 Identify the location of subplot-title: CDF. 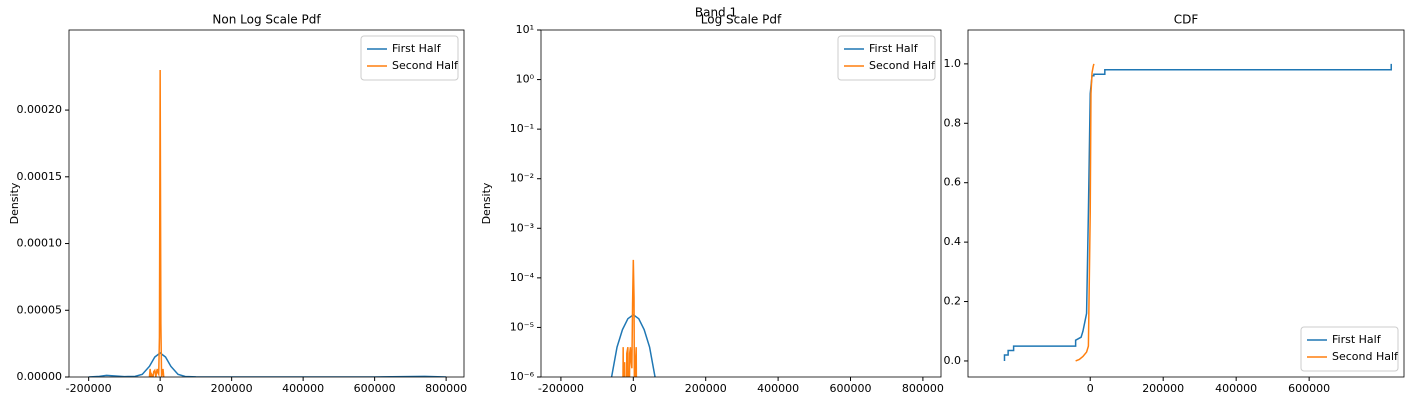
(1186, 20).